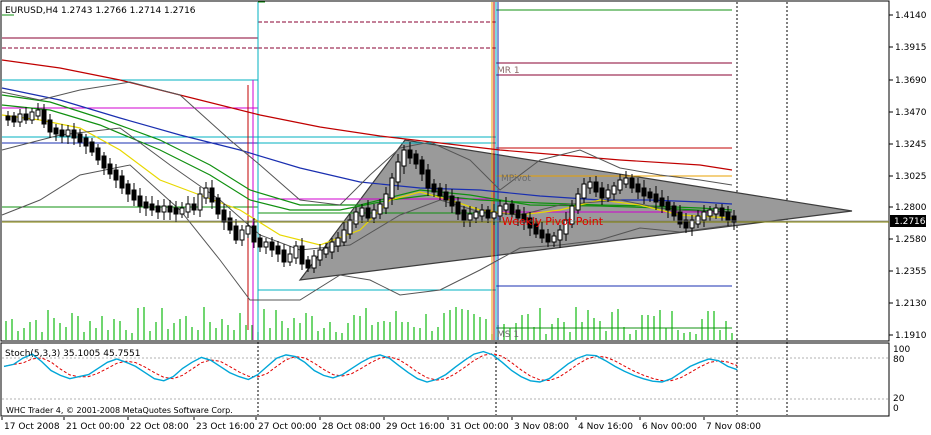  I want to click on r1-label: MR 1, so click(508, 71).